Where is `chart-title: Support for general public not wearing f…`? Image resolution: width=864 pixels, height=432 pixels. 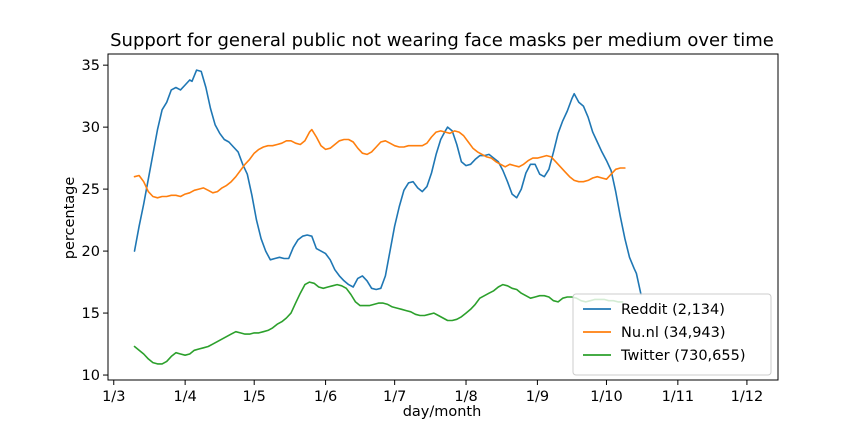 chart-title: Support for general public not wearing f… is located at coordinates (442, 40).